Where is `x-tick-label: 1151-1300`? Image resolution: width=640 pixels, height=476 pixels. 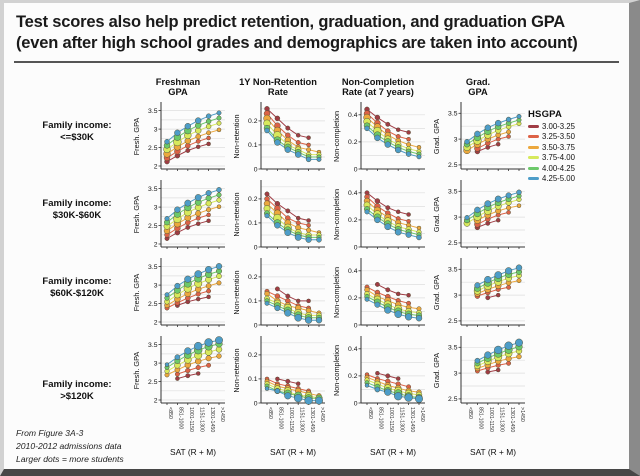
x-tick-label: 1151-1300 is located at coordinates (501, 419).